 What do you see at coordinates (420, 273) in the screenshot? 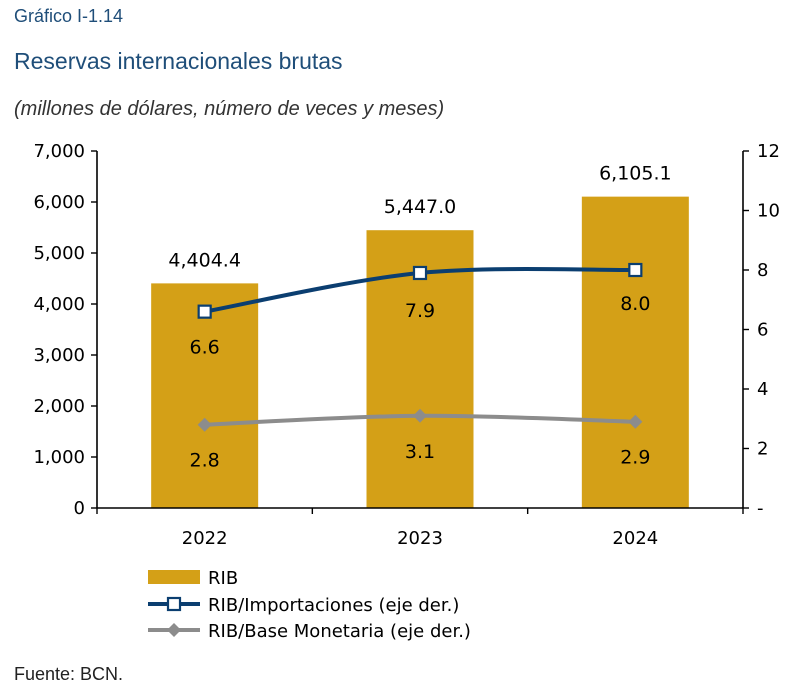
I see `marker-importaciones-2023` at bounding box center [420, 273].